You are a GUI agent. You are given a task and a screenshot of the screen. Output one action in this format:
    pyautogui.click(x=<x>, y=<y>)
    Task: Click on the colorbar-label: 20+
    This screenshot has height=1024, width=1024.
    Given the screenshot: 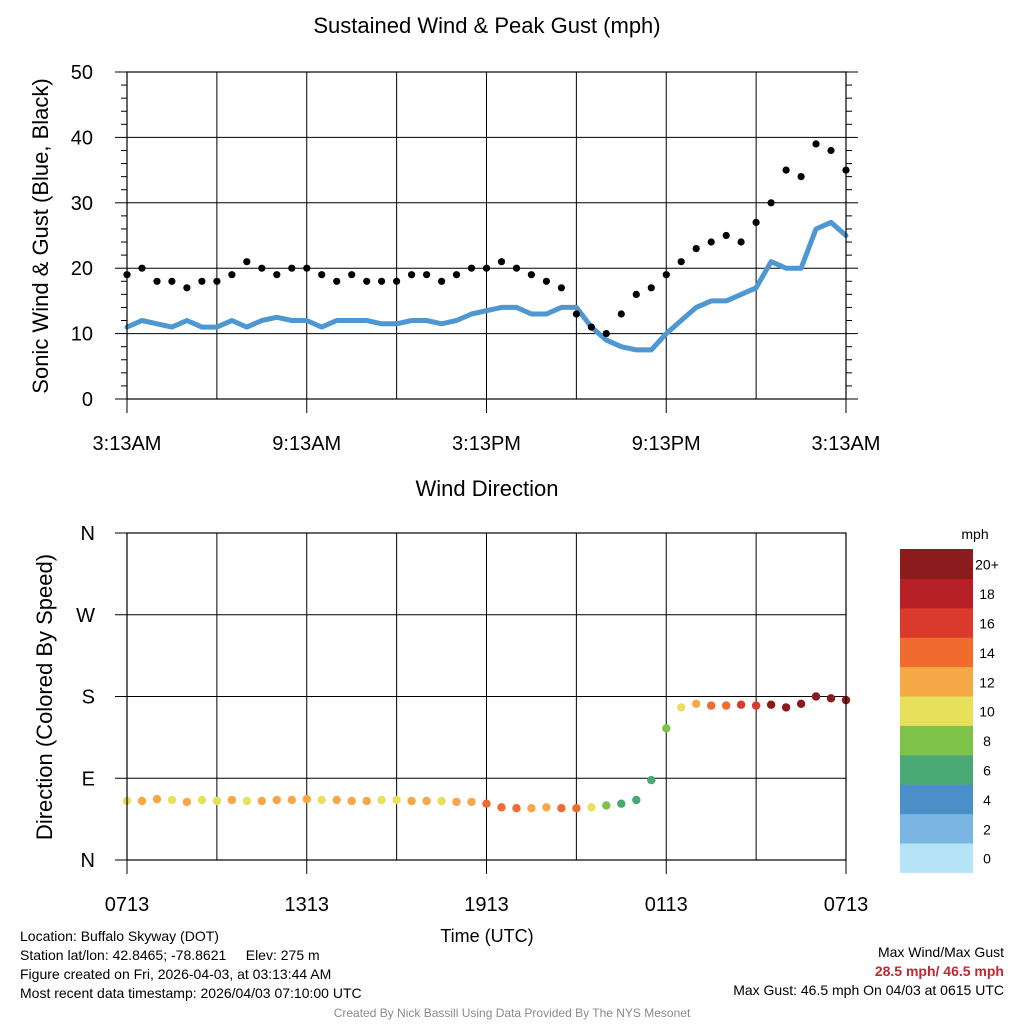 What is the action you would take?
    pyautogui.click(x=987, y=565)
    